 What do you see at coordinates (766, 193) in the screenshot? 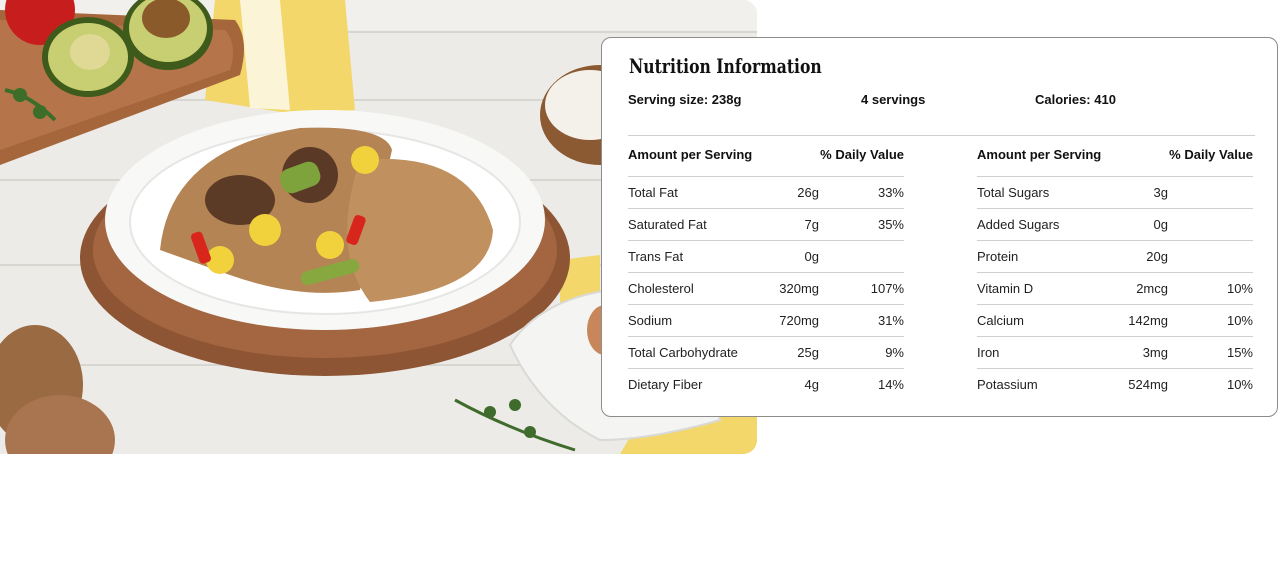
I see `table-row: Total Fat 26g 33%` at bounding box center [766, 193].